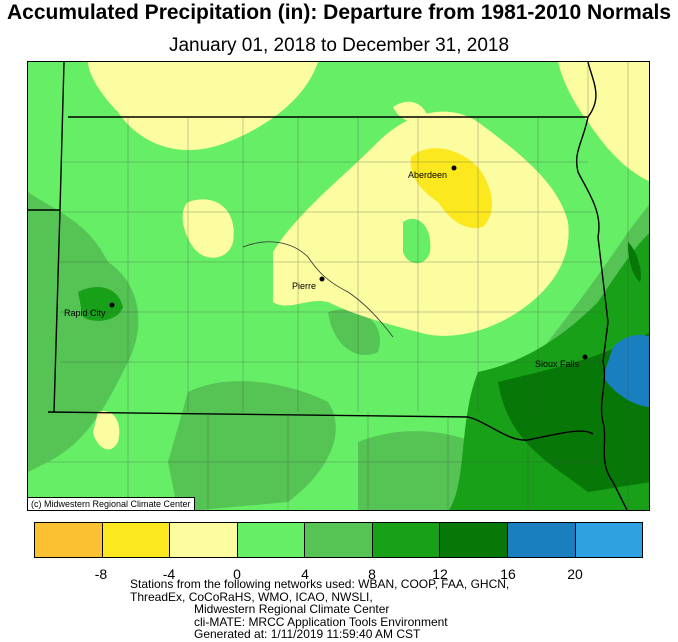 This screenshot has height=642, width=678. Describe the element at coordinates (112, 305) in the screenshot. I see `city-point-rapid-city` at that location.